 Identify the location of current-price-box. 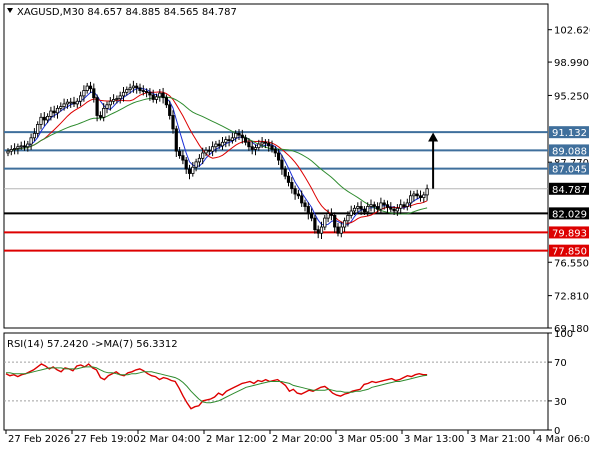
(569, 188).